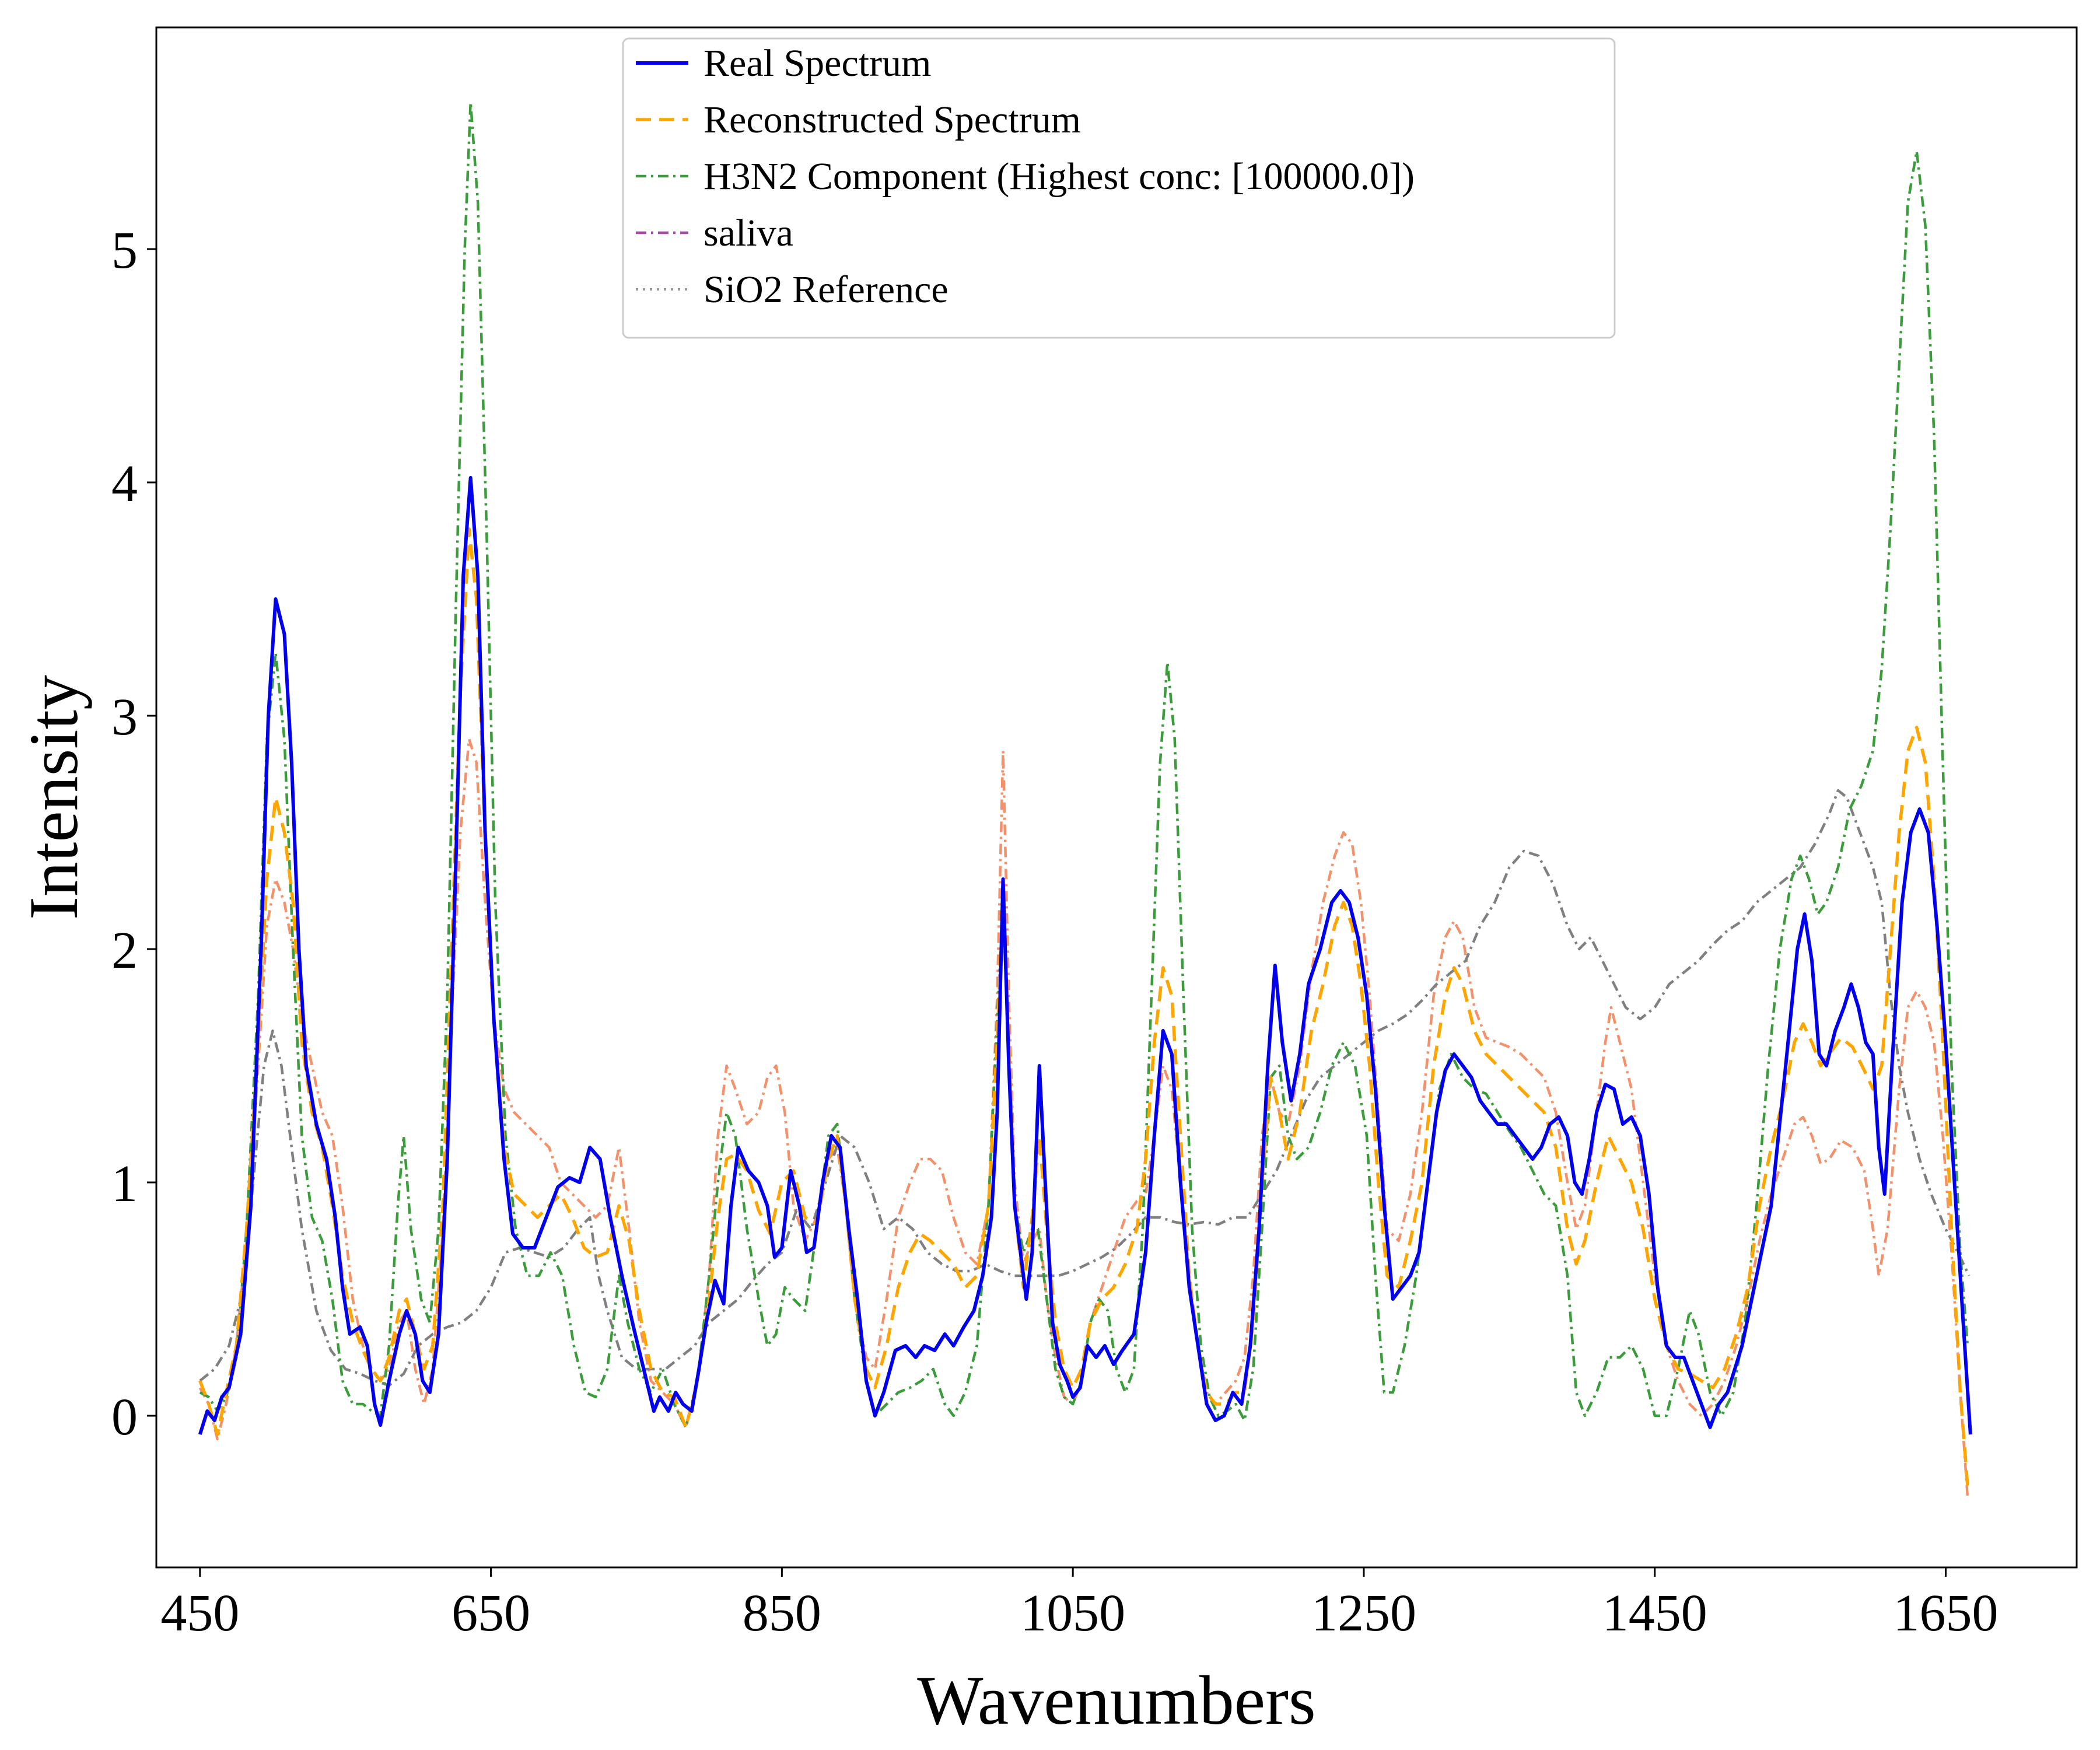 Image resolution: width=2100 pixels, height=1750 pixels. What do you see at coordinates (124, 484) in the screenshot?
I see `y-tick-label: 4` at bounding box center [124, 484].